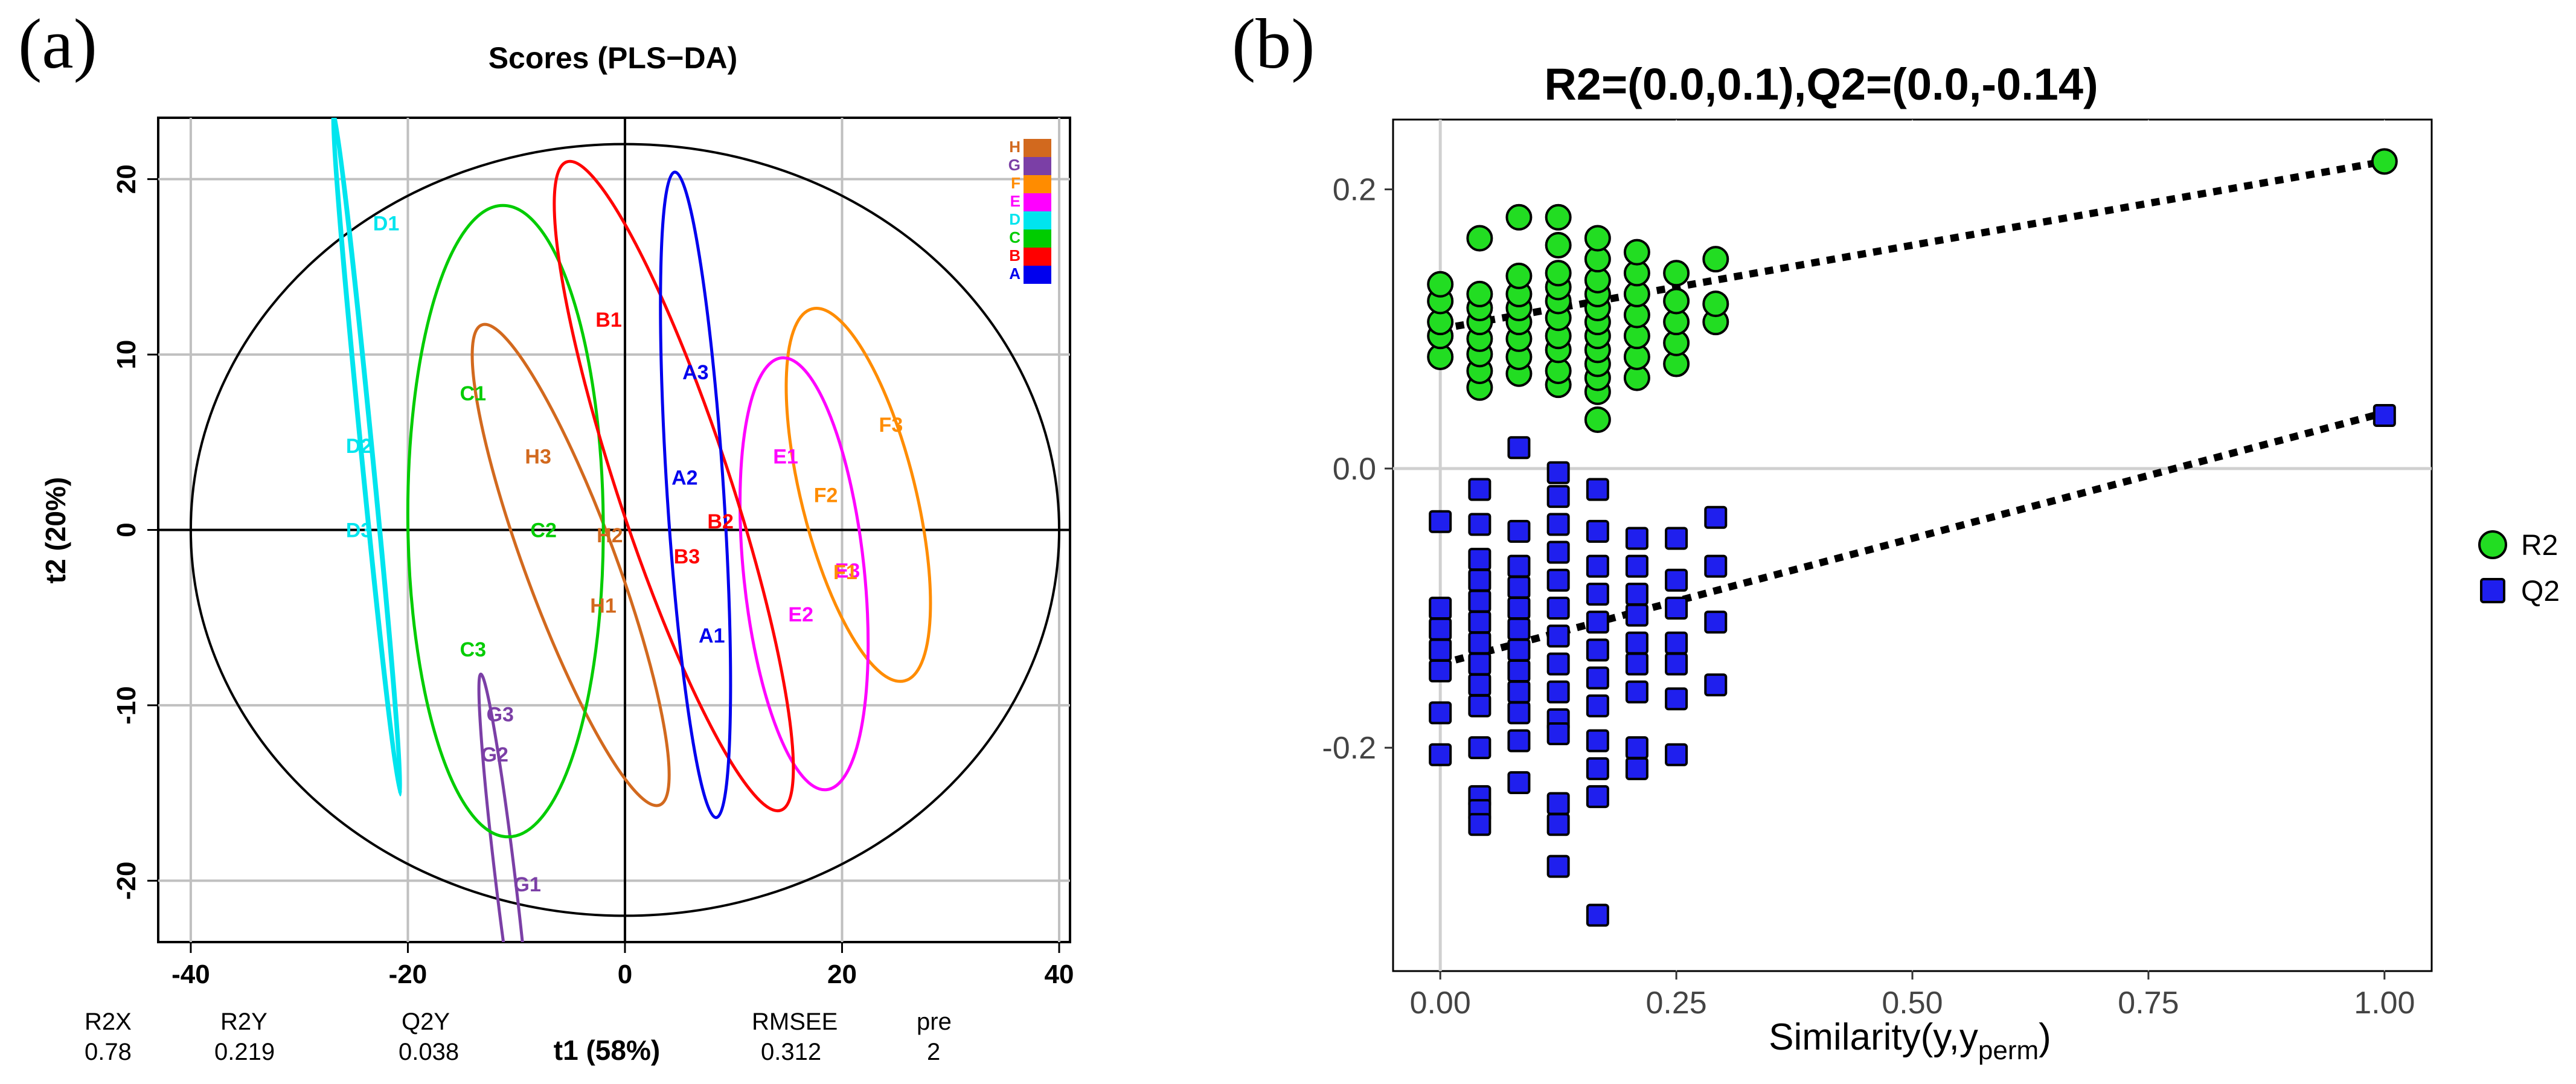 This screenshot has height=1084, width=2576. Describe the element at coordinates (1014, 255) in the screenshot. I see `legend-label-B: B` at that location.